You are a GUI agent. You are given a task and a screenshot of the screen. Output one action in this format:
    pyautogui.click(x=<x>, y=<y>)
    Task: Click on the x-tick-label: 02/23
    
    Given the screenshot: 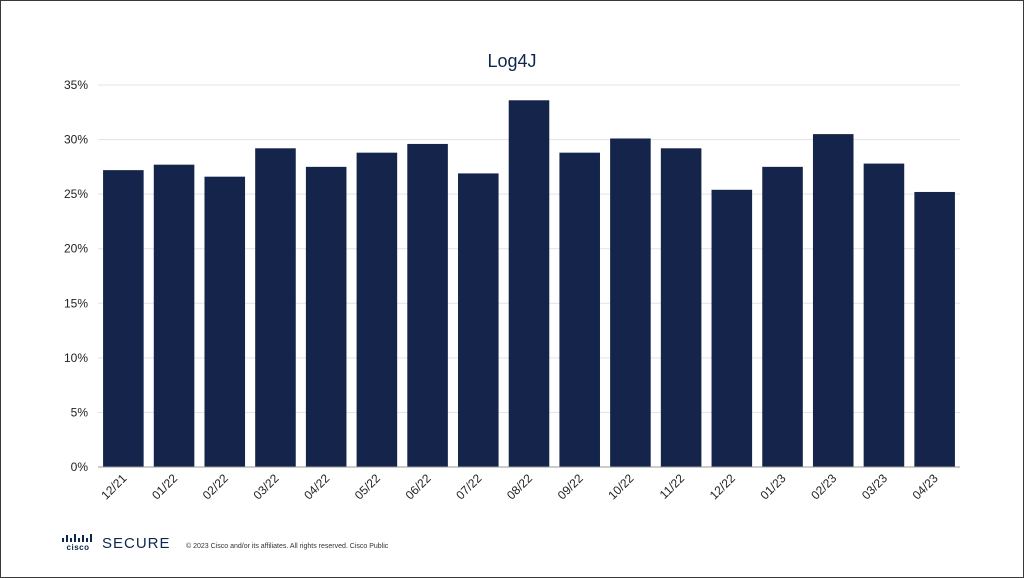 What is the action you would take?
    pyautogui.click(x=823, y=486)
    